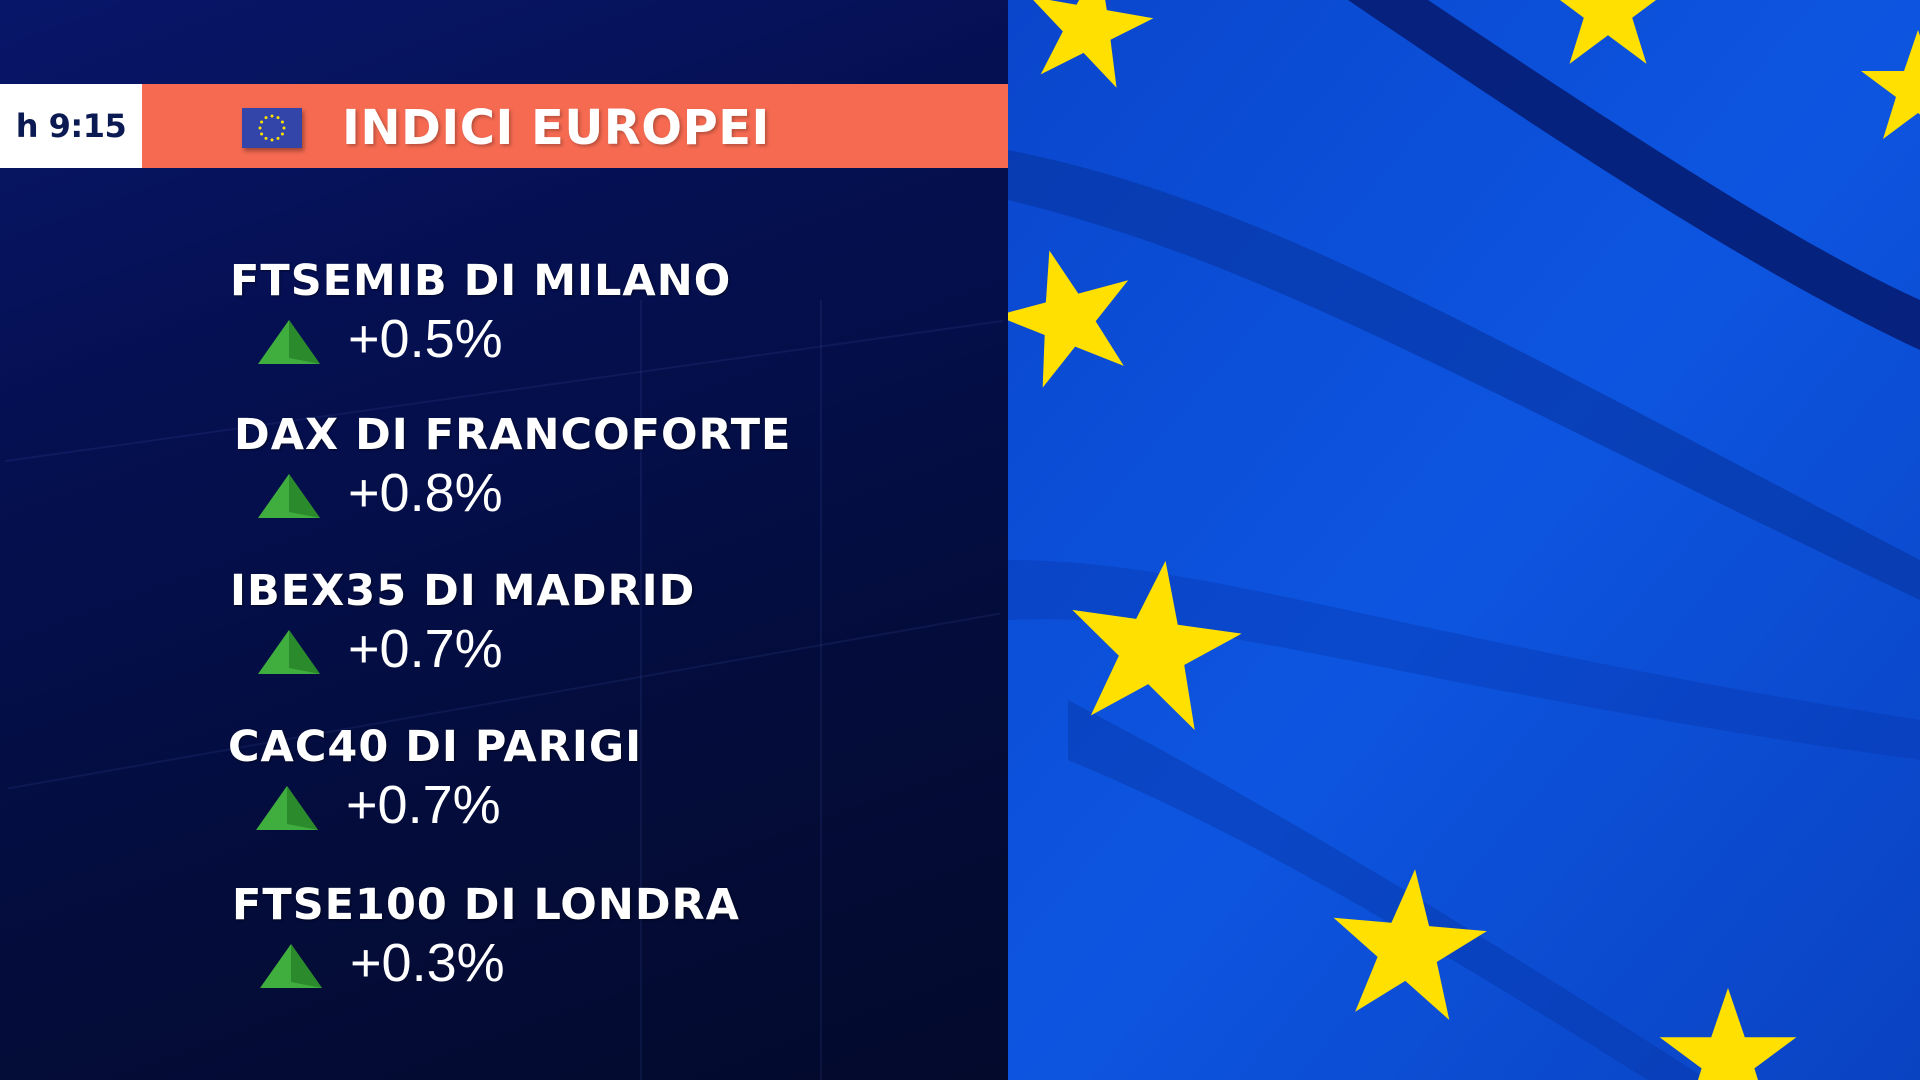 The width and height of the screenshot is (1920, 1080). I want to click on index-item: IBEX35 DI MADRID +0.7%, so click(462, 624).